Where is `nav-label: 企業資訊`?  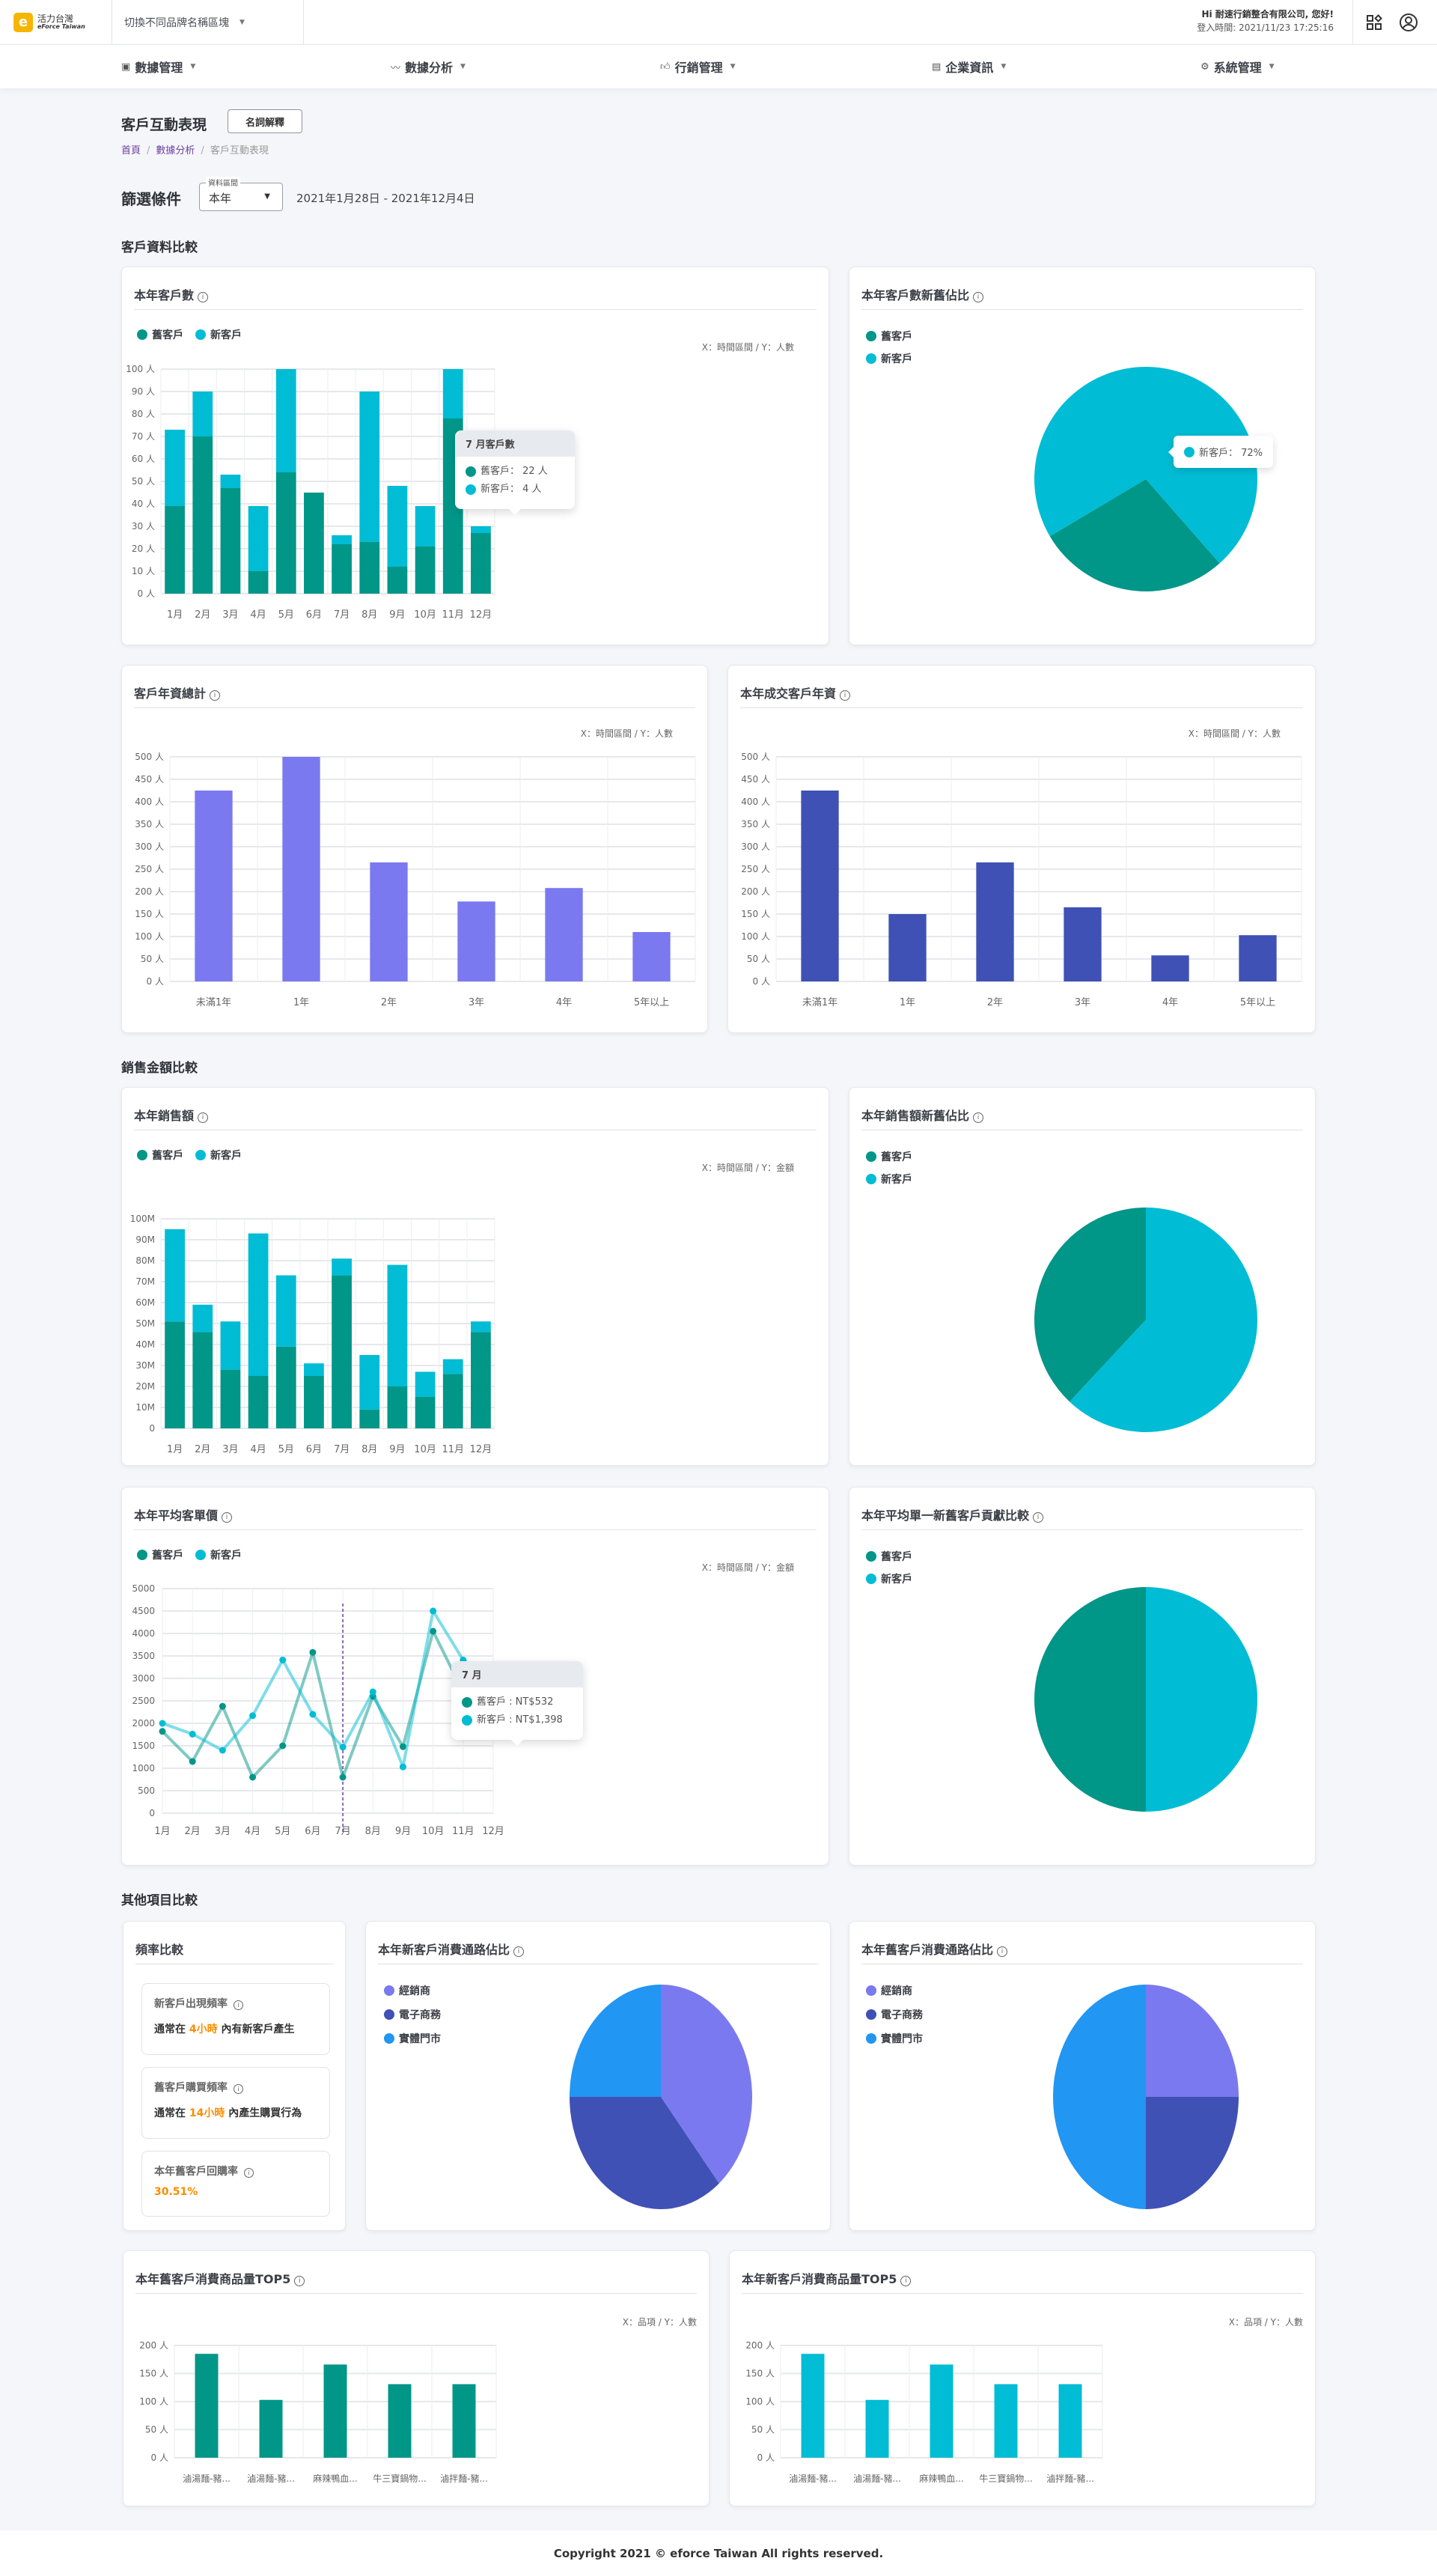
nav-label: 企業資訊 is located at coordinates (969, 68).